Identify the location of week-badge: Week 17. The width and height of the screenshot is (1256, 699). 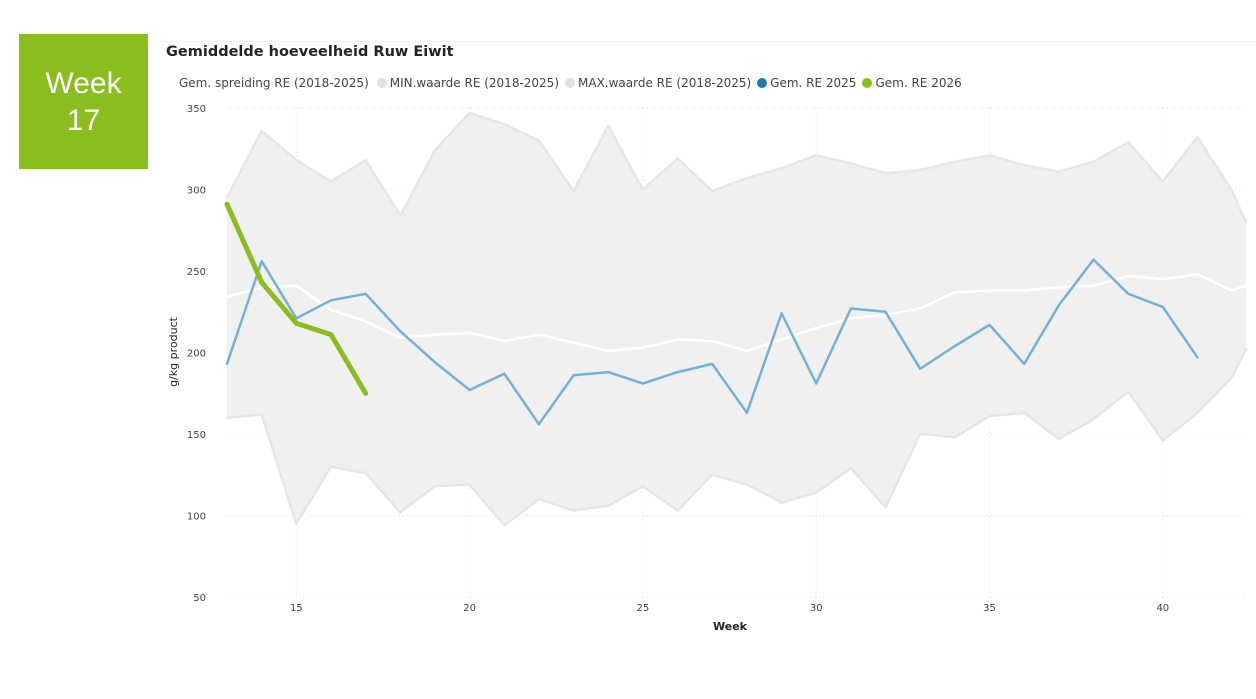
(83, 101).